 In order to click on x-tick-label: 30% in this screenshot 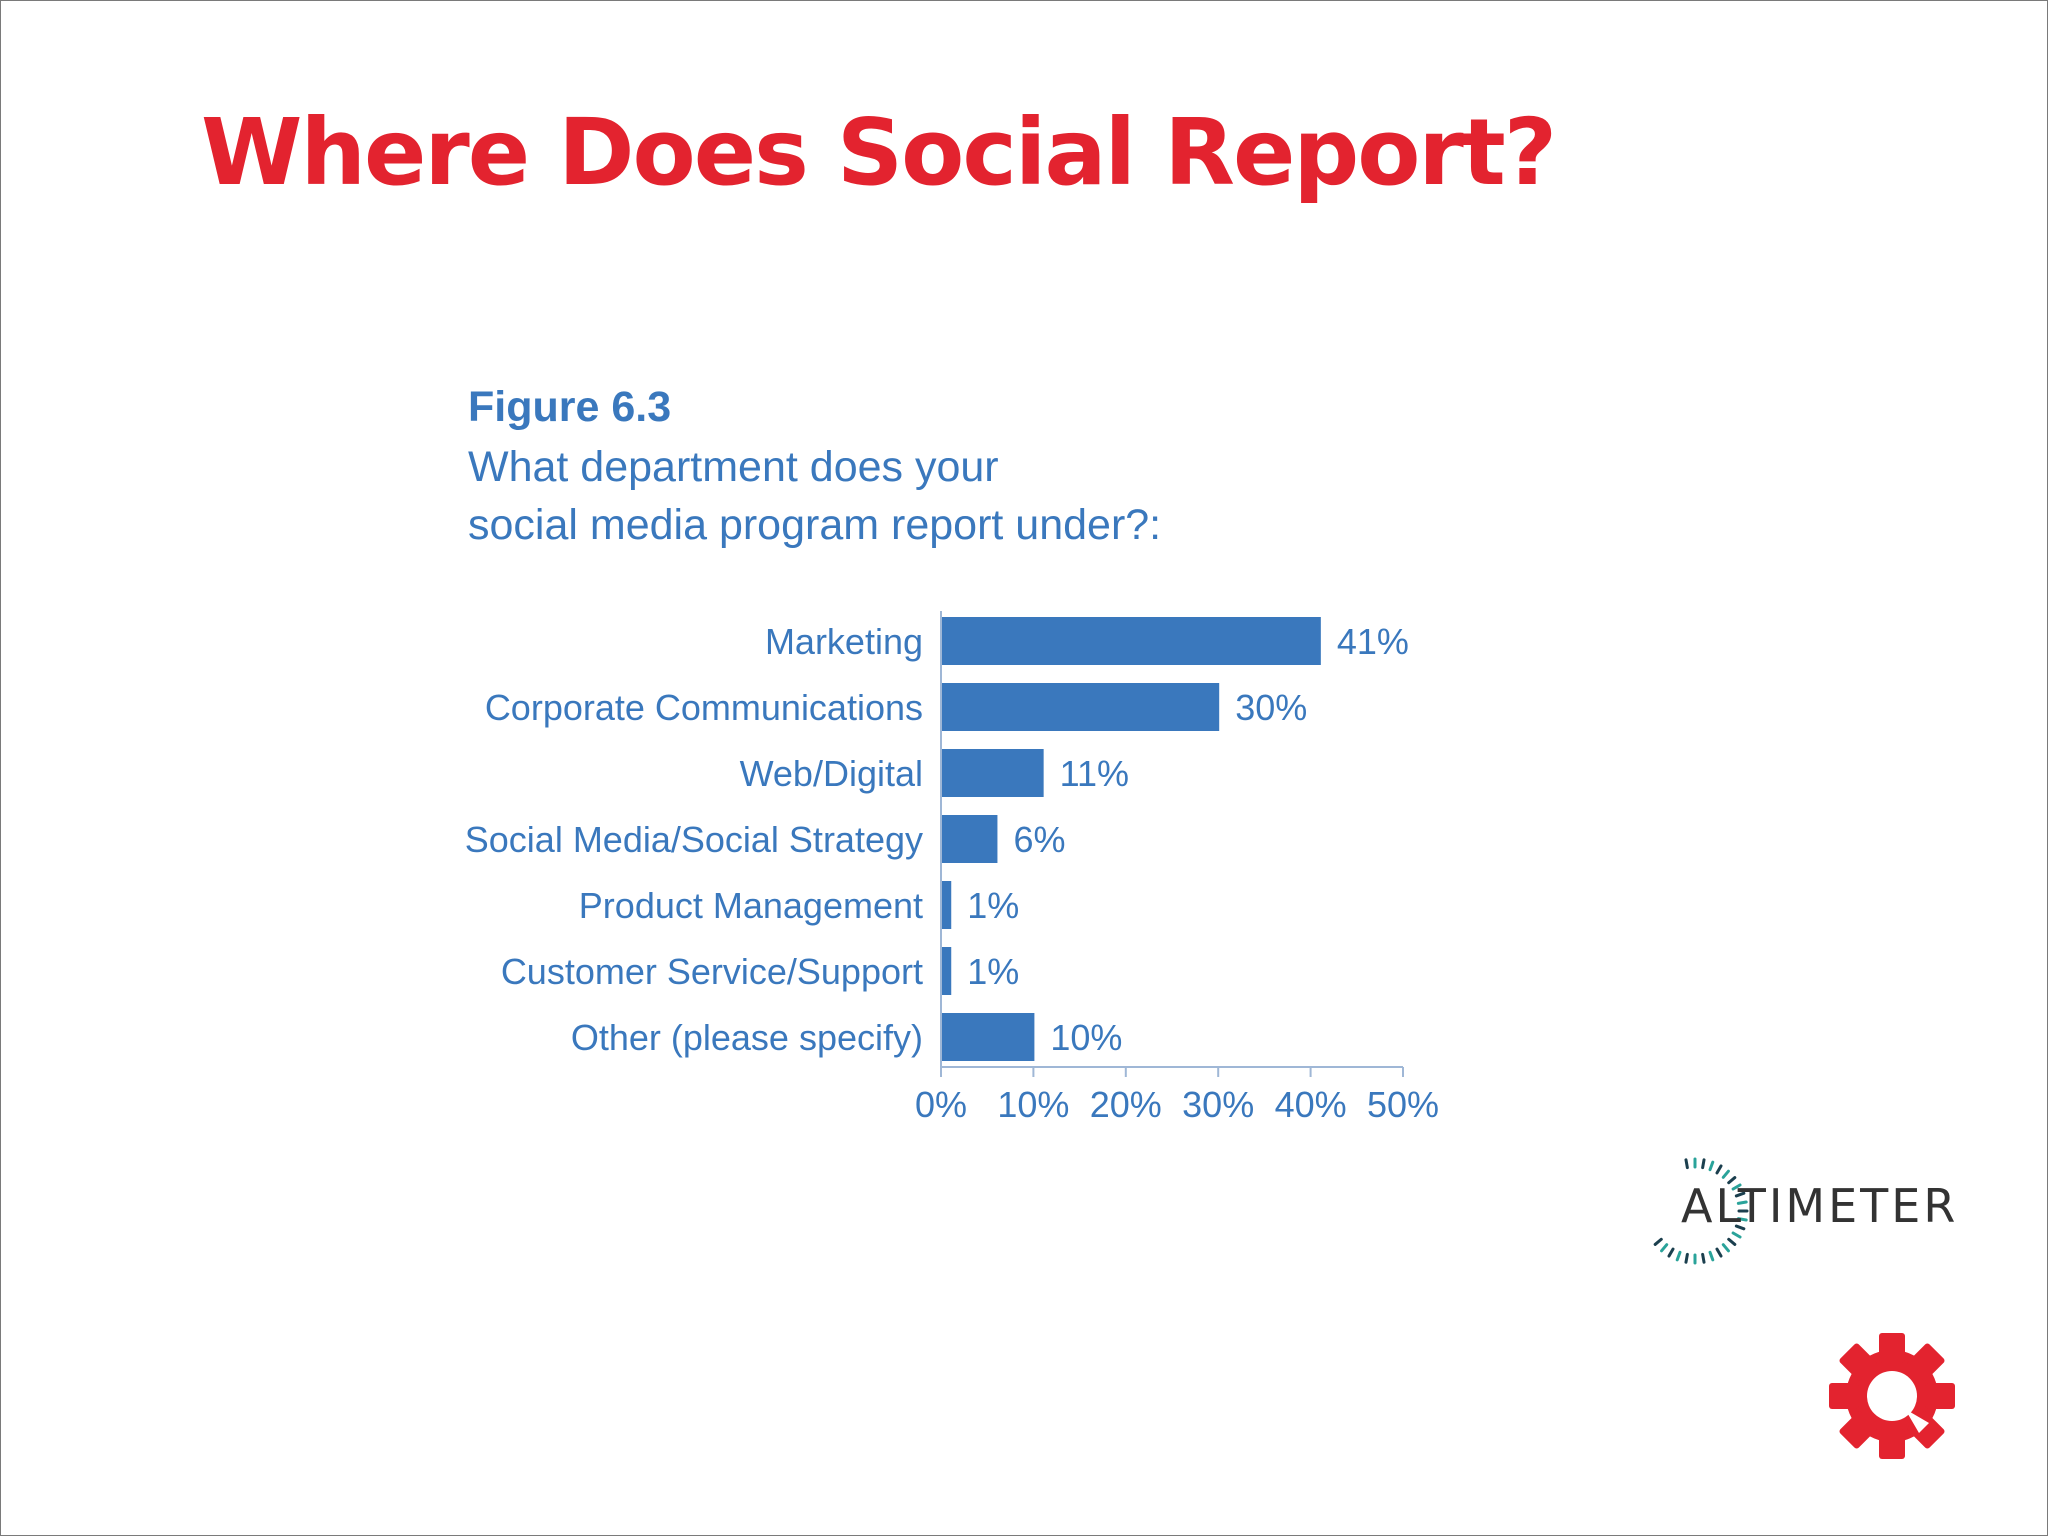, I will do `click(1218, 1104)`.